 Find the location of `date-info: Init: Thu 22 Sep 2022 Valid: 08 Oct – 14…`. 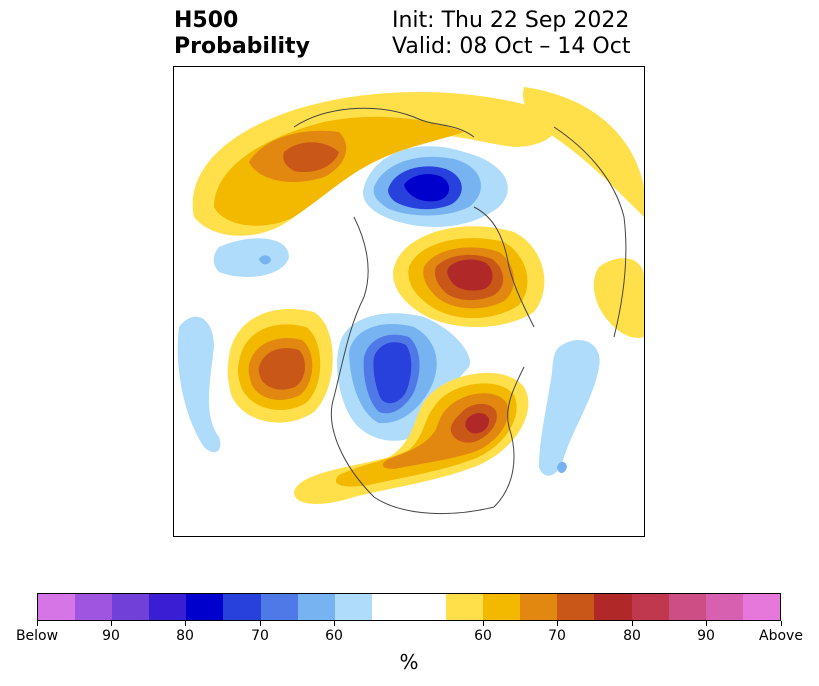

date-info: Init: Thu 22 Sep 2022 Valid: 08 Oct – 14… is located at coordinates (511, 34).